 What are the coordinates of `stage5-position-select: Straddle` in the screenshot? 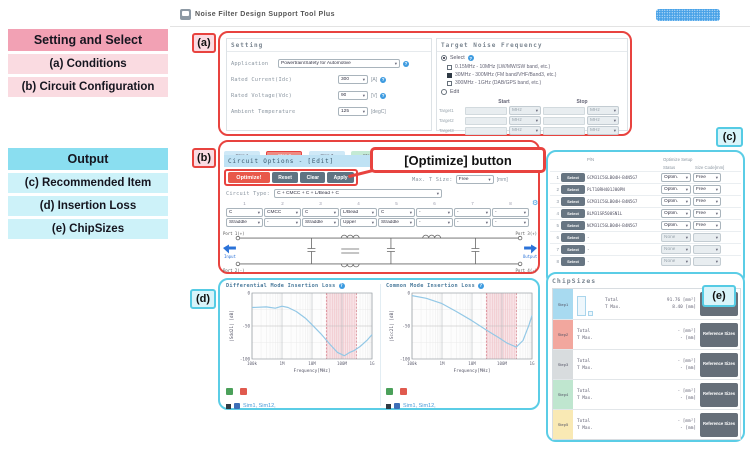 It's located at (396, 222).